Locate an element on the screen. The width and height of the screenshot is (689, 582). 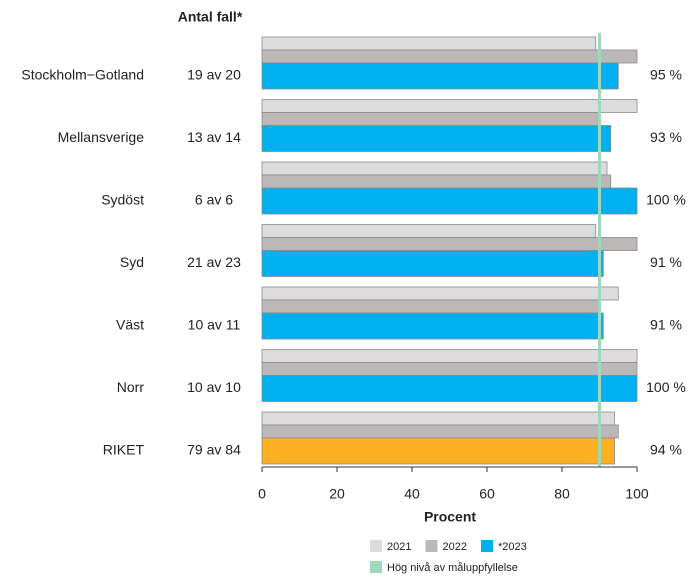
count-label: 10 av 10 is located at coordinates (214, 387).